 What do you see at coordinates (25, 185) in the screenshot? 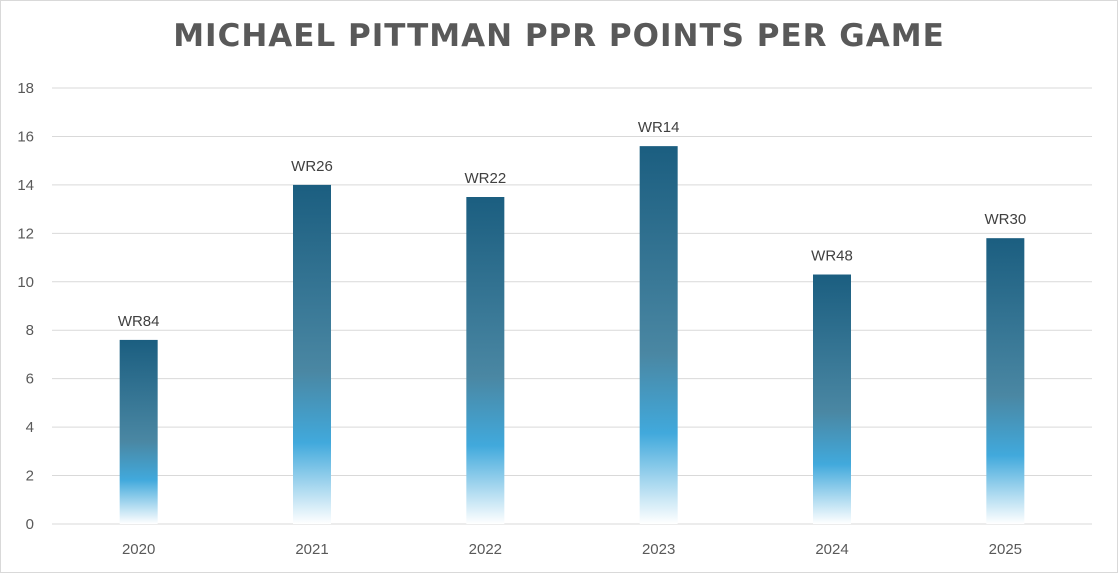
I see `y-tick-label: 14` at bounding box center [25, 185].